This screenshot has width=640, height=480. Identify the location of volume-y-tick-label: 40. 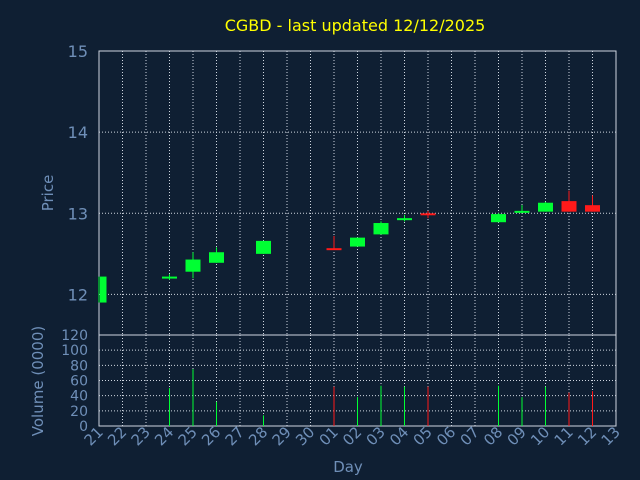
(79, 397).